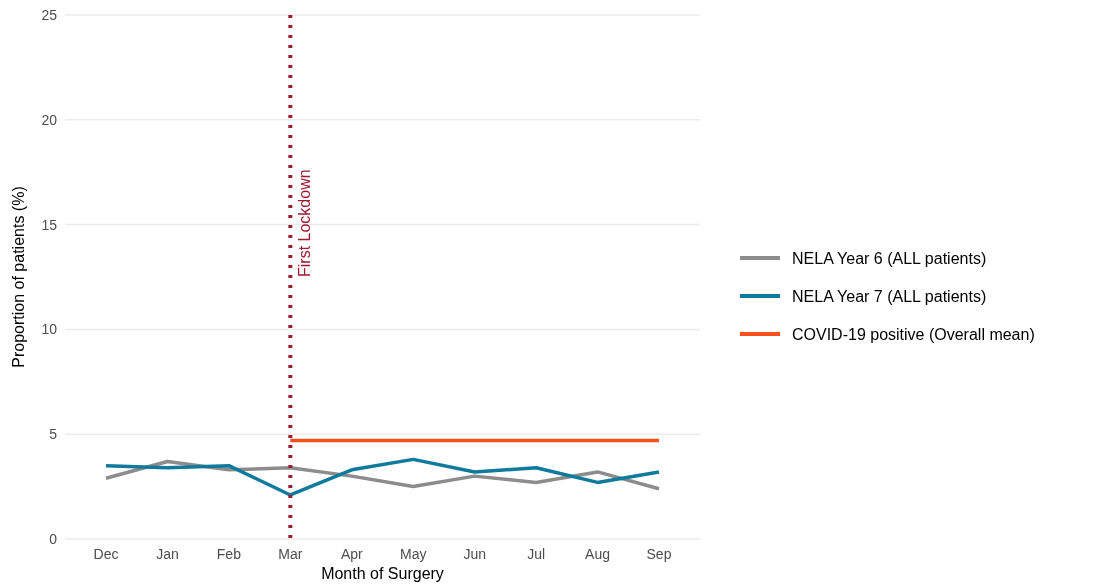  I want to click on y-tick-label: 10, so click(49, 329).